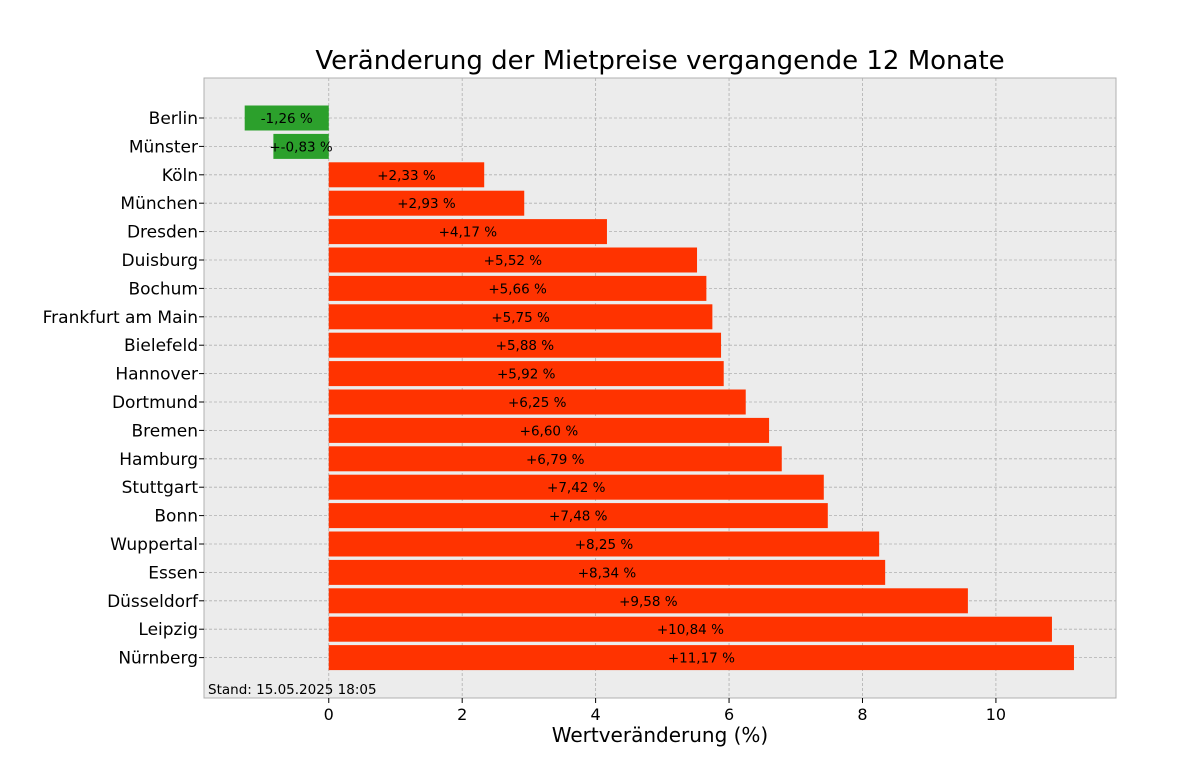 This screenshot has height=775, width=1200. I want to click on bar-value-label: +5,52 %, so click(513, 261).